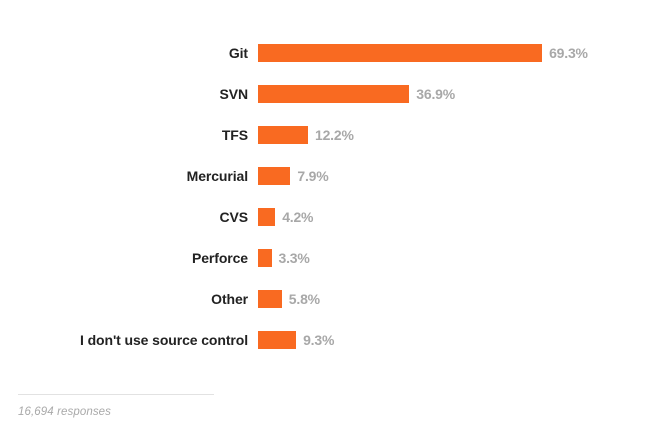 Image resolution: width=648 pixels, height=438 pixels. I want to click on value-label: 36.9%, so click(435, 93).